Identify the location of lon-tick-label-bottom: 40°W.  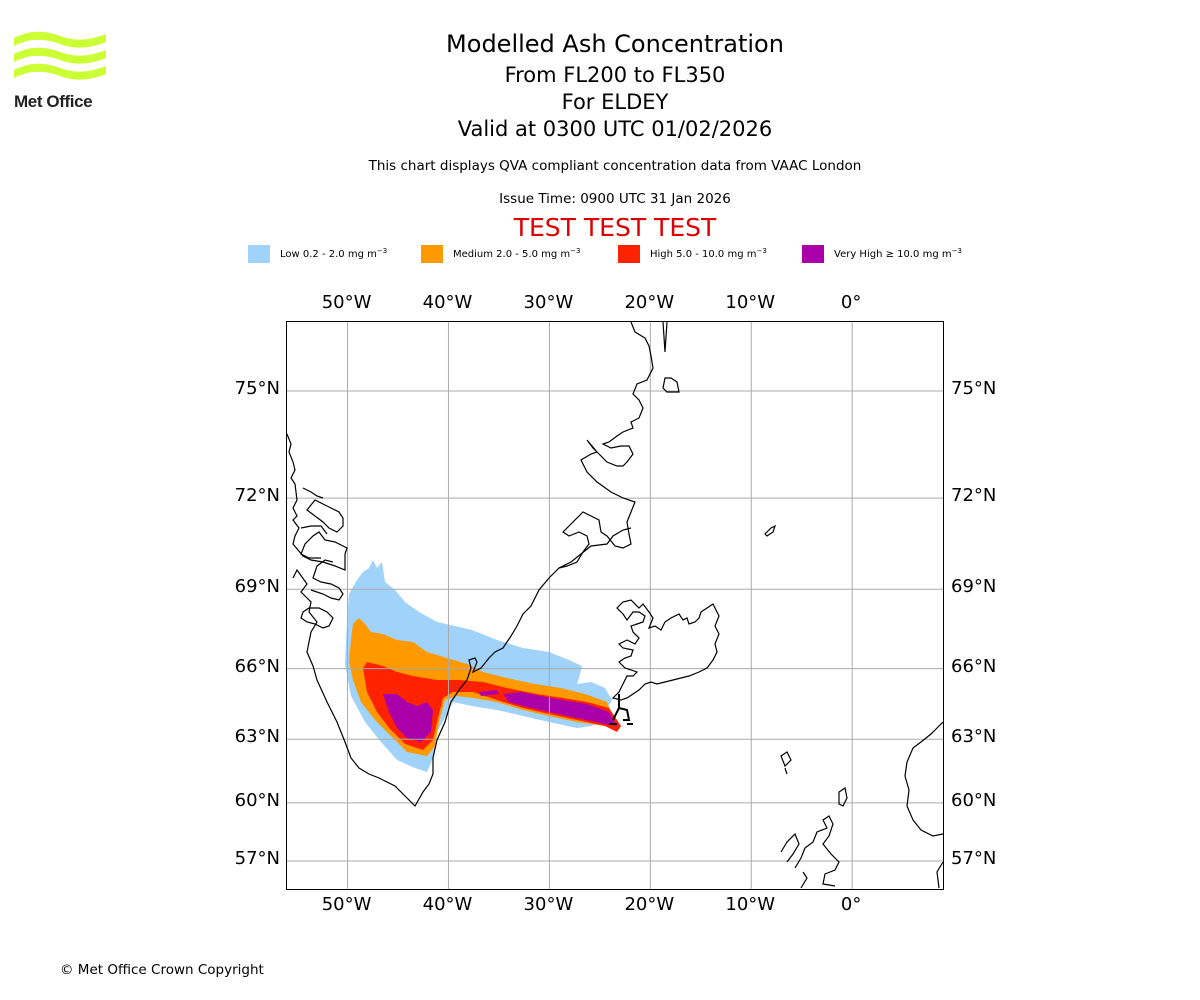
(447, 904).